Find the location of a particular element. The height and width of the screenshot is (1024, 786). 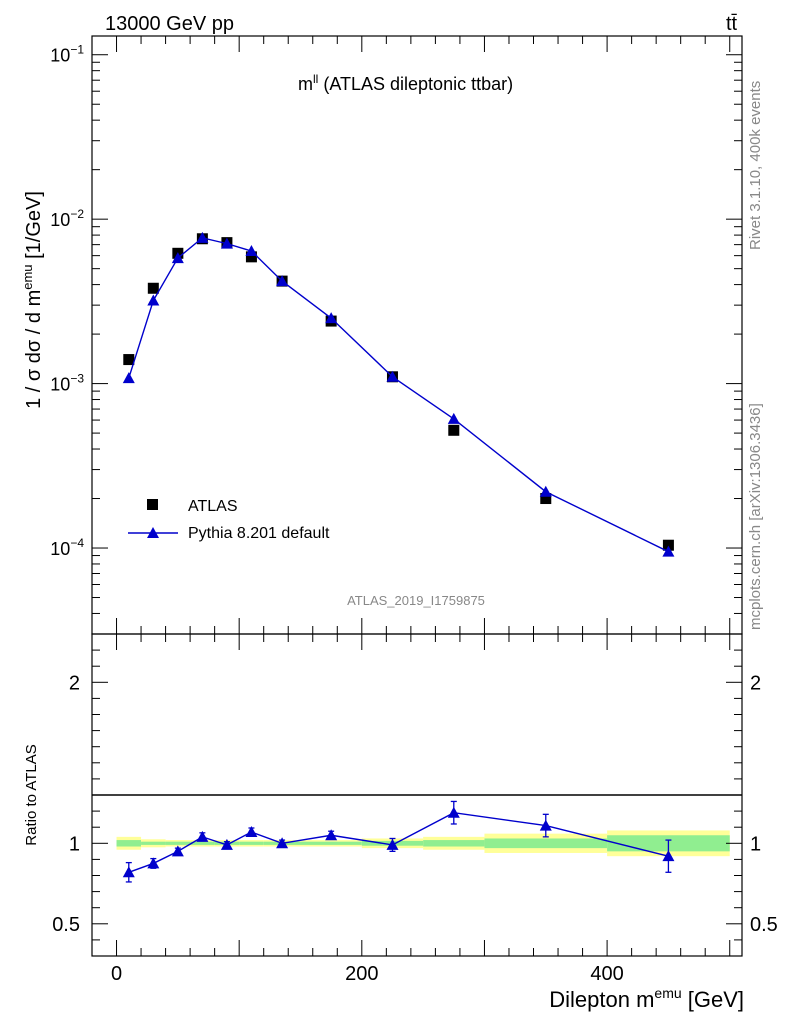

x-tick-labels: 0 200 400 is located at coordinates (367, 974).